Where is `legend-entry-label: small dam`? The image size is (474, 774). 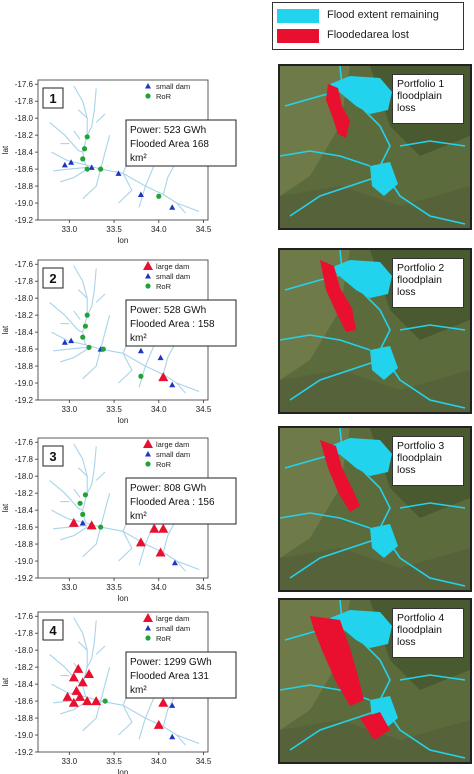
legend-entry-label: small dam is located at coordinates (173, 276).